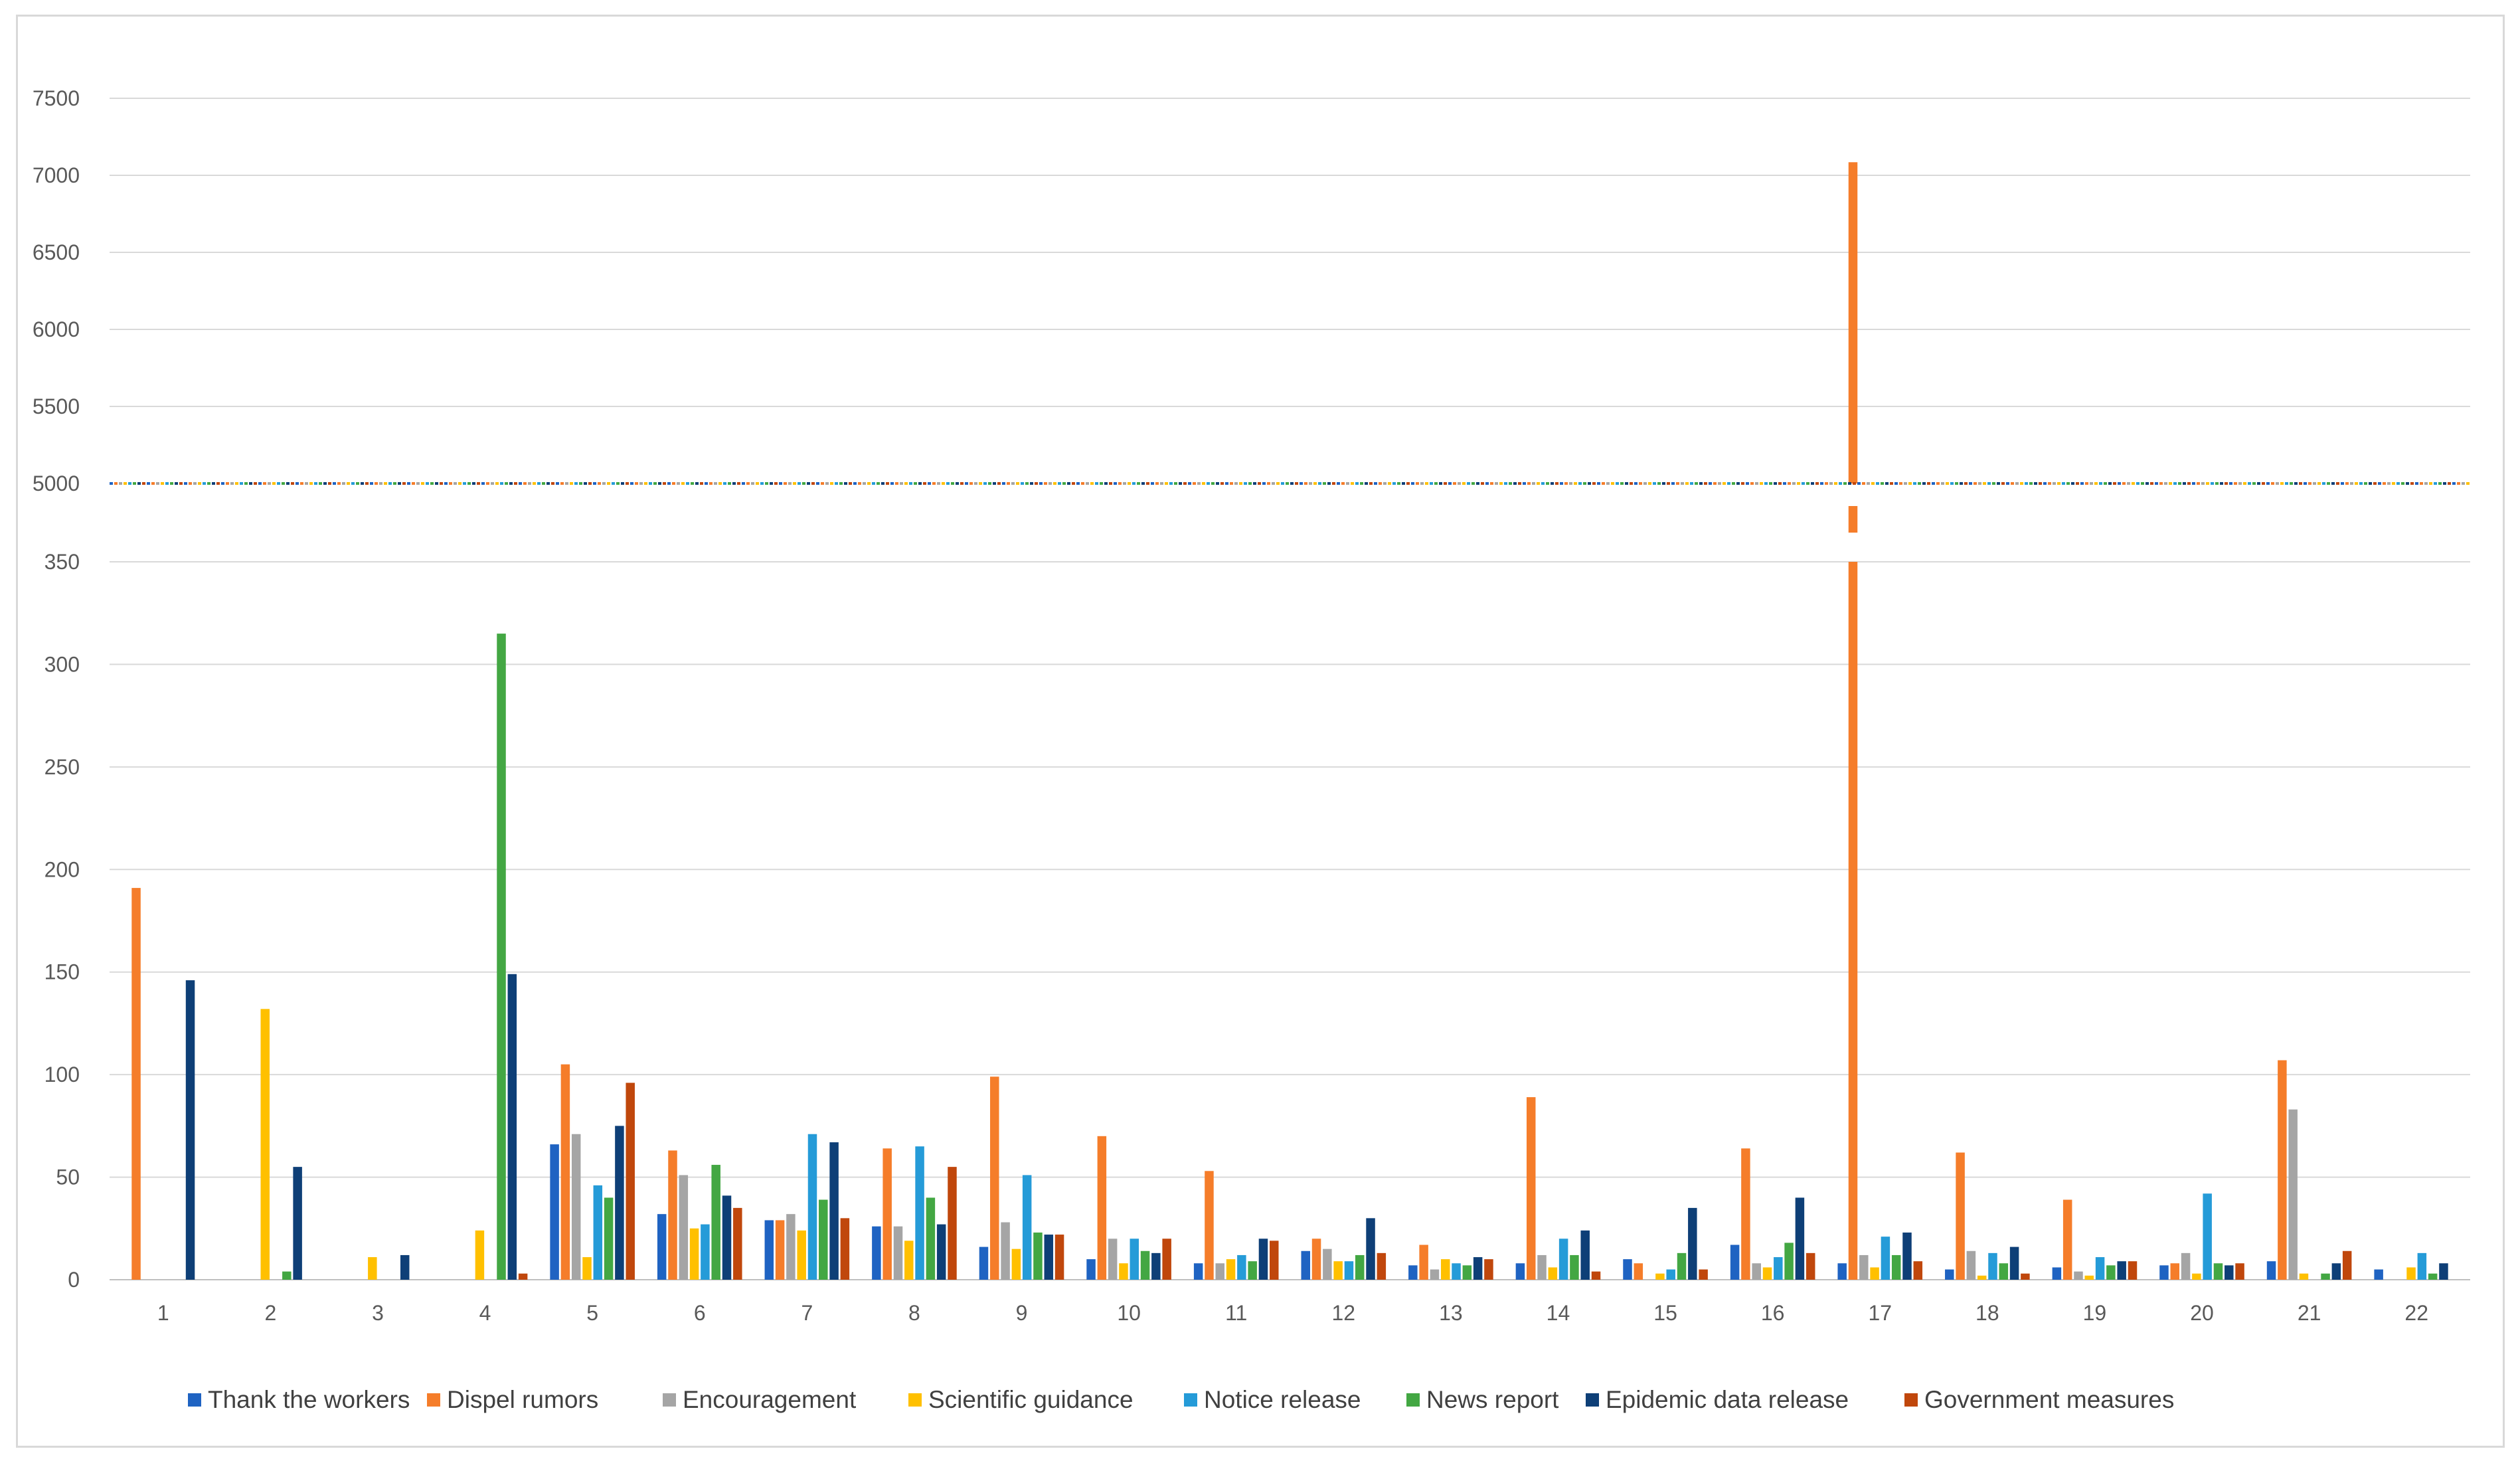 The height and width of the screenshot is (1463, 2520). I want to click on x-tick-label: 12, so click(1343, 1313).